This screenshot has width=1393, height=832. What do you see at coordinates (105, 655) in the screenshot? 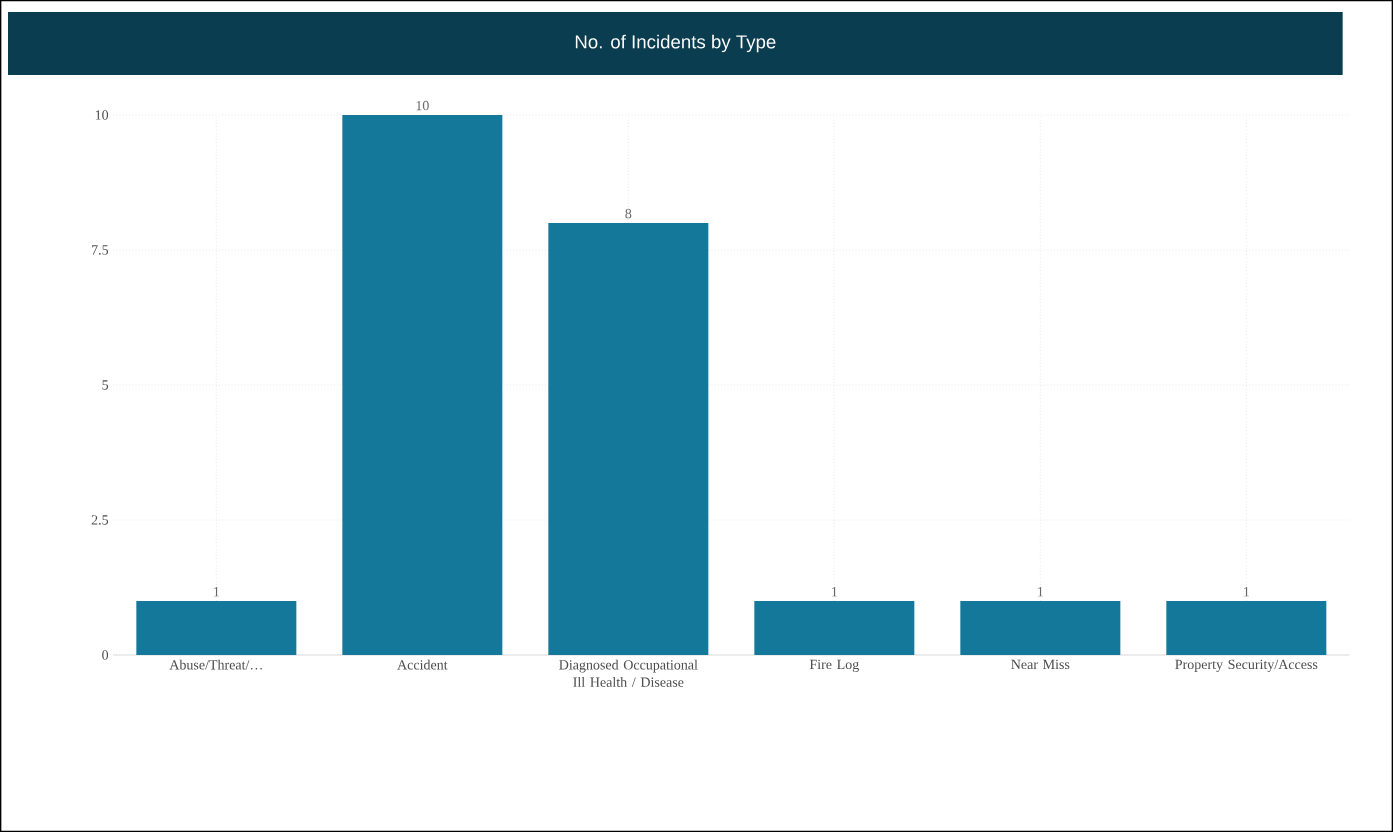
I see `y-tick-label: 0` at bounding box center [105, 655].